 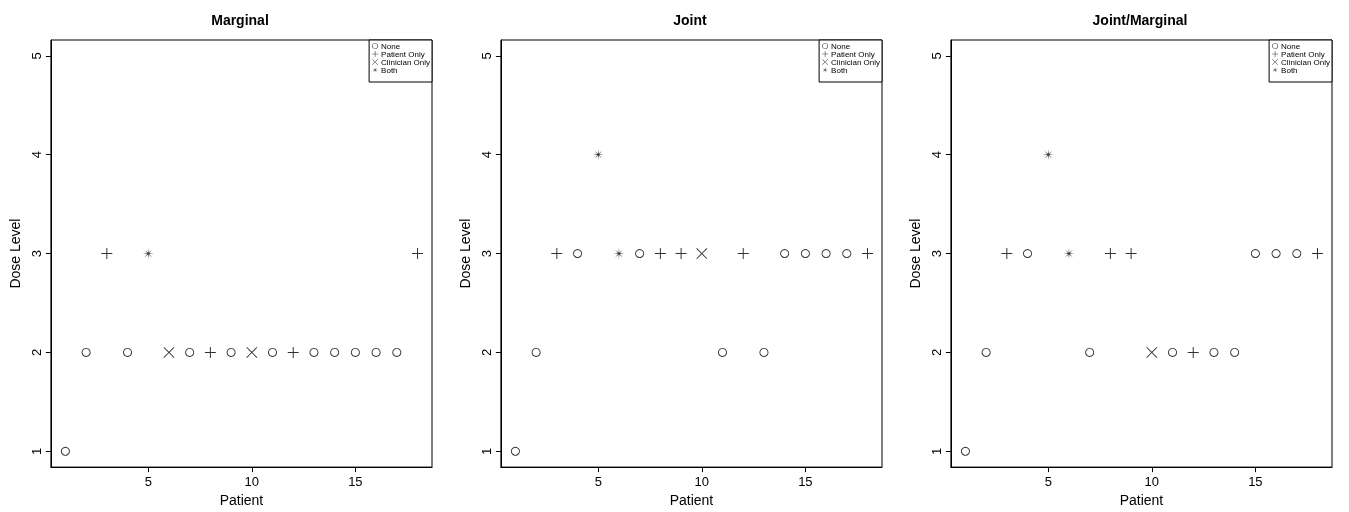 What do you see at coordinates (240, 20) in the screenshot?
I see `chart-title: Marginal` at bounding box center [240, 20].